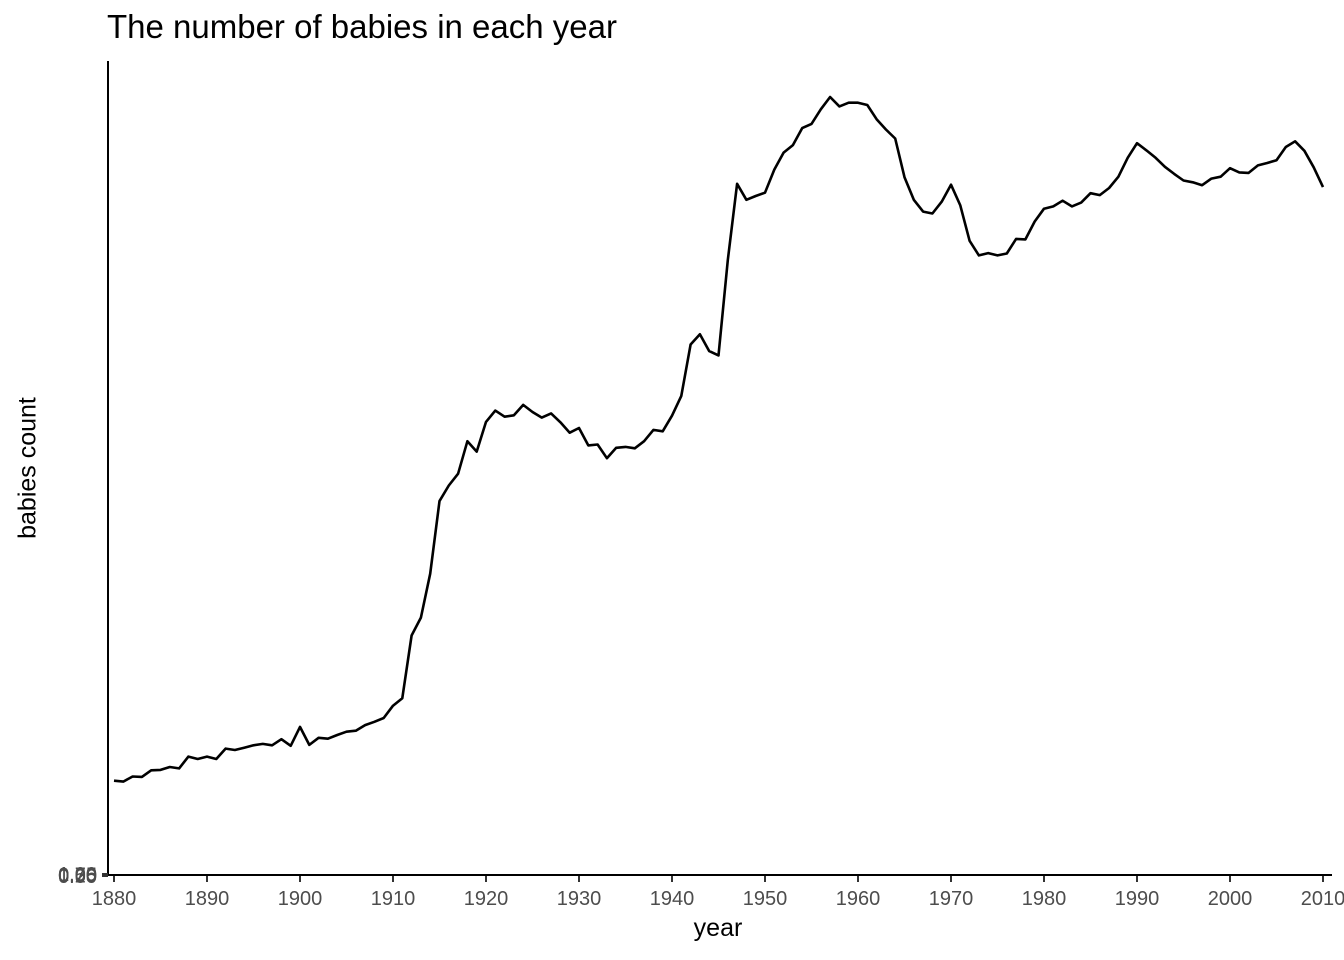 This screenshot has width=1344, height=960. Describe the element at coordinates (27, 468) in the screenshot. I see `y-axis-label: babies count` at that location.